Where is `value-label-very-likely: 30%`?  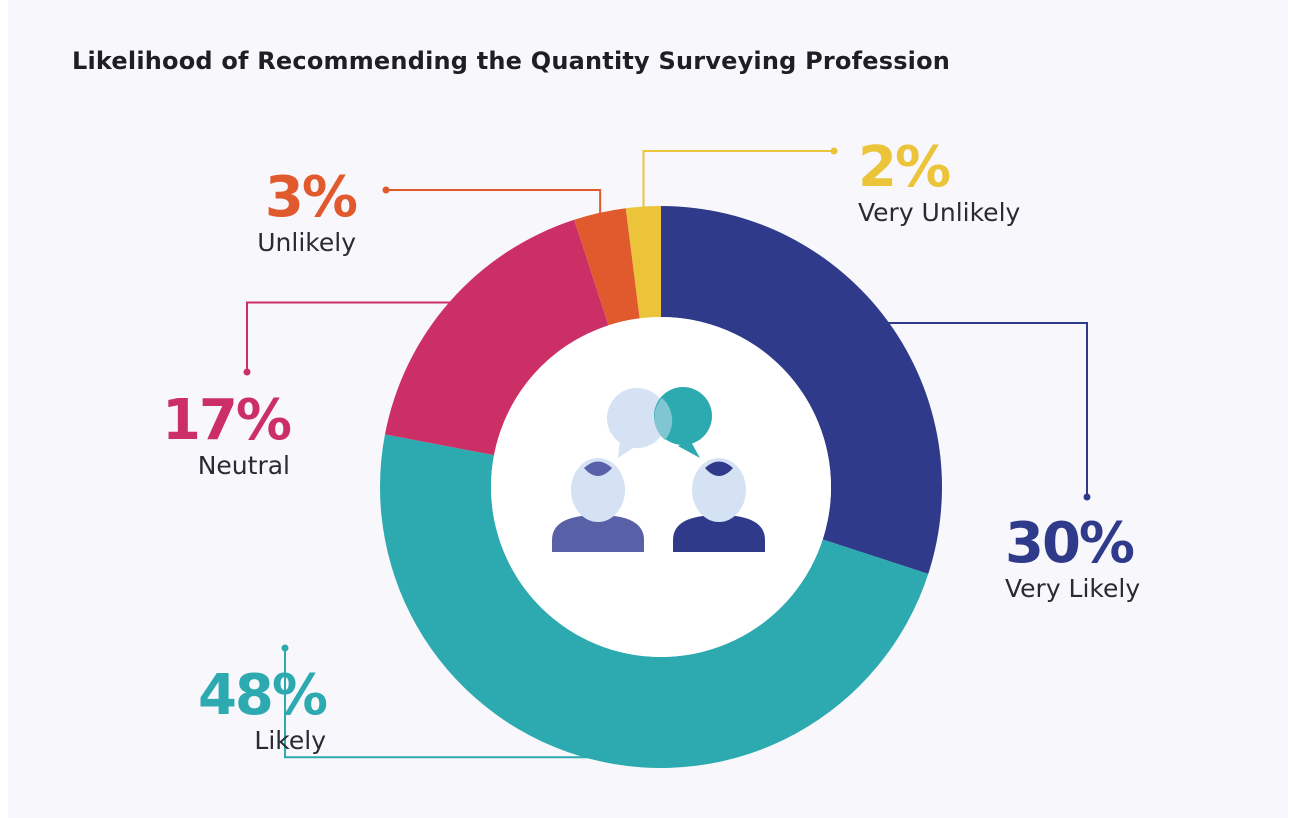 value-label-very-likely: 30% is located at coordinates (1070, 543).